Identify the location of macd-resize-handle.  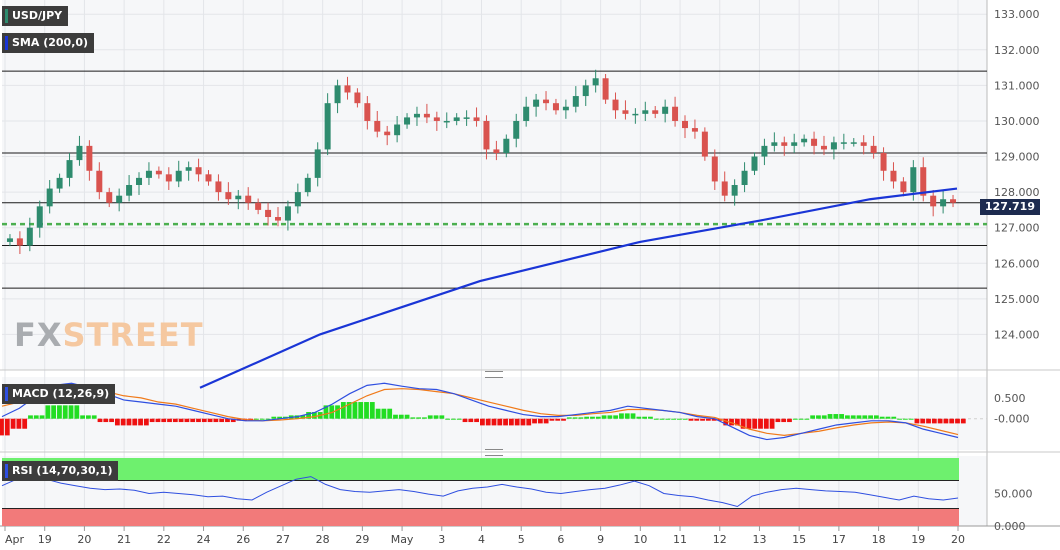
(494, 374).